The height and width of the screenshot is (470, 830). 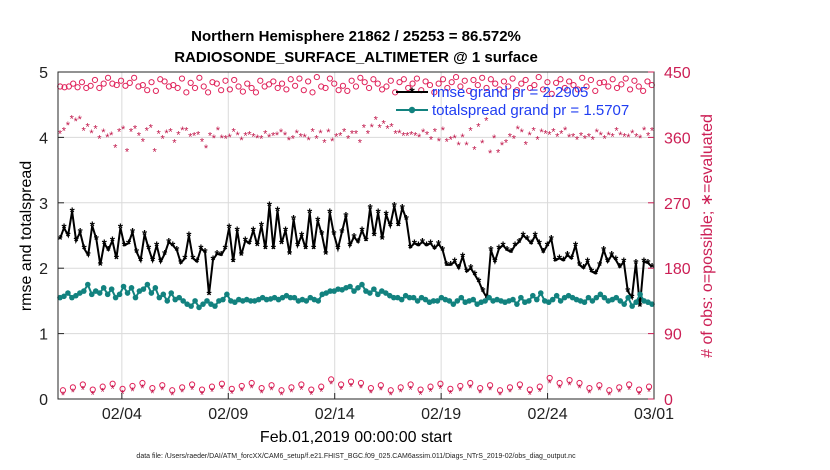 I want to click on x-tick-label: 02/09, so click(x=228, y=414).